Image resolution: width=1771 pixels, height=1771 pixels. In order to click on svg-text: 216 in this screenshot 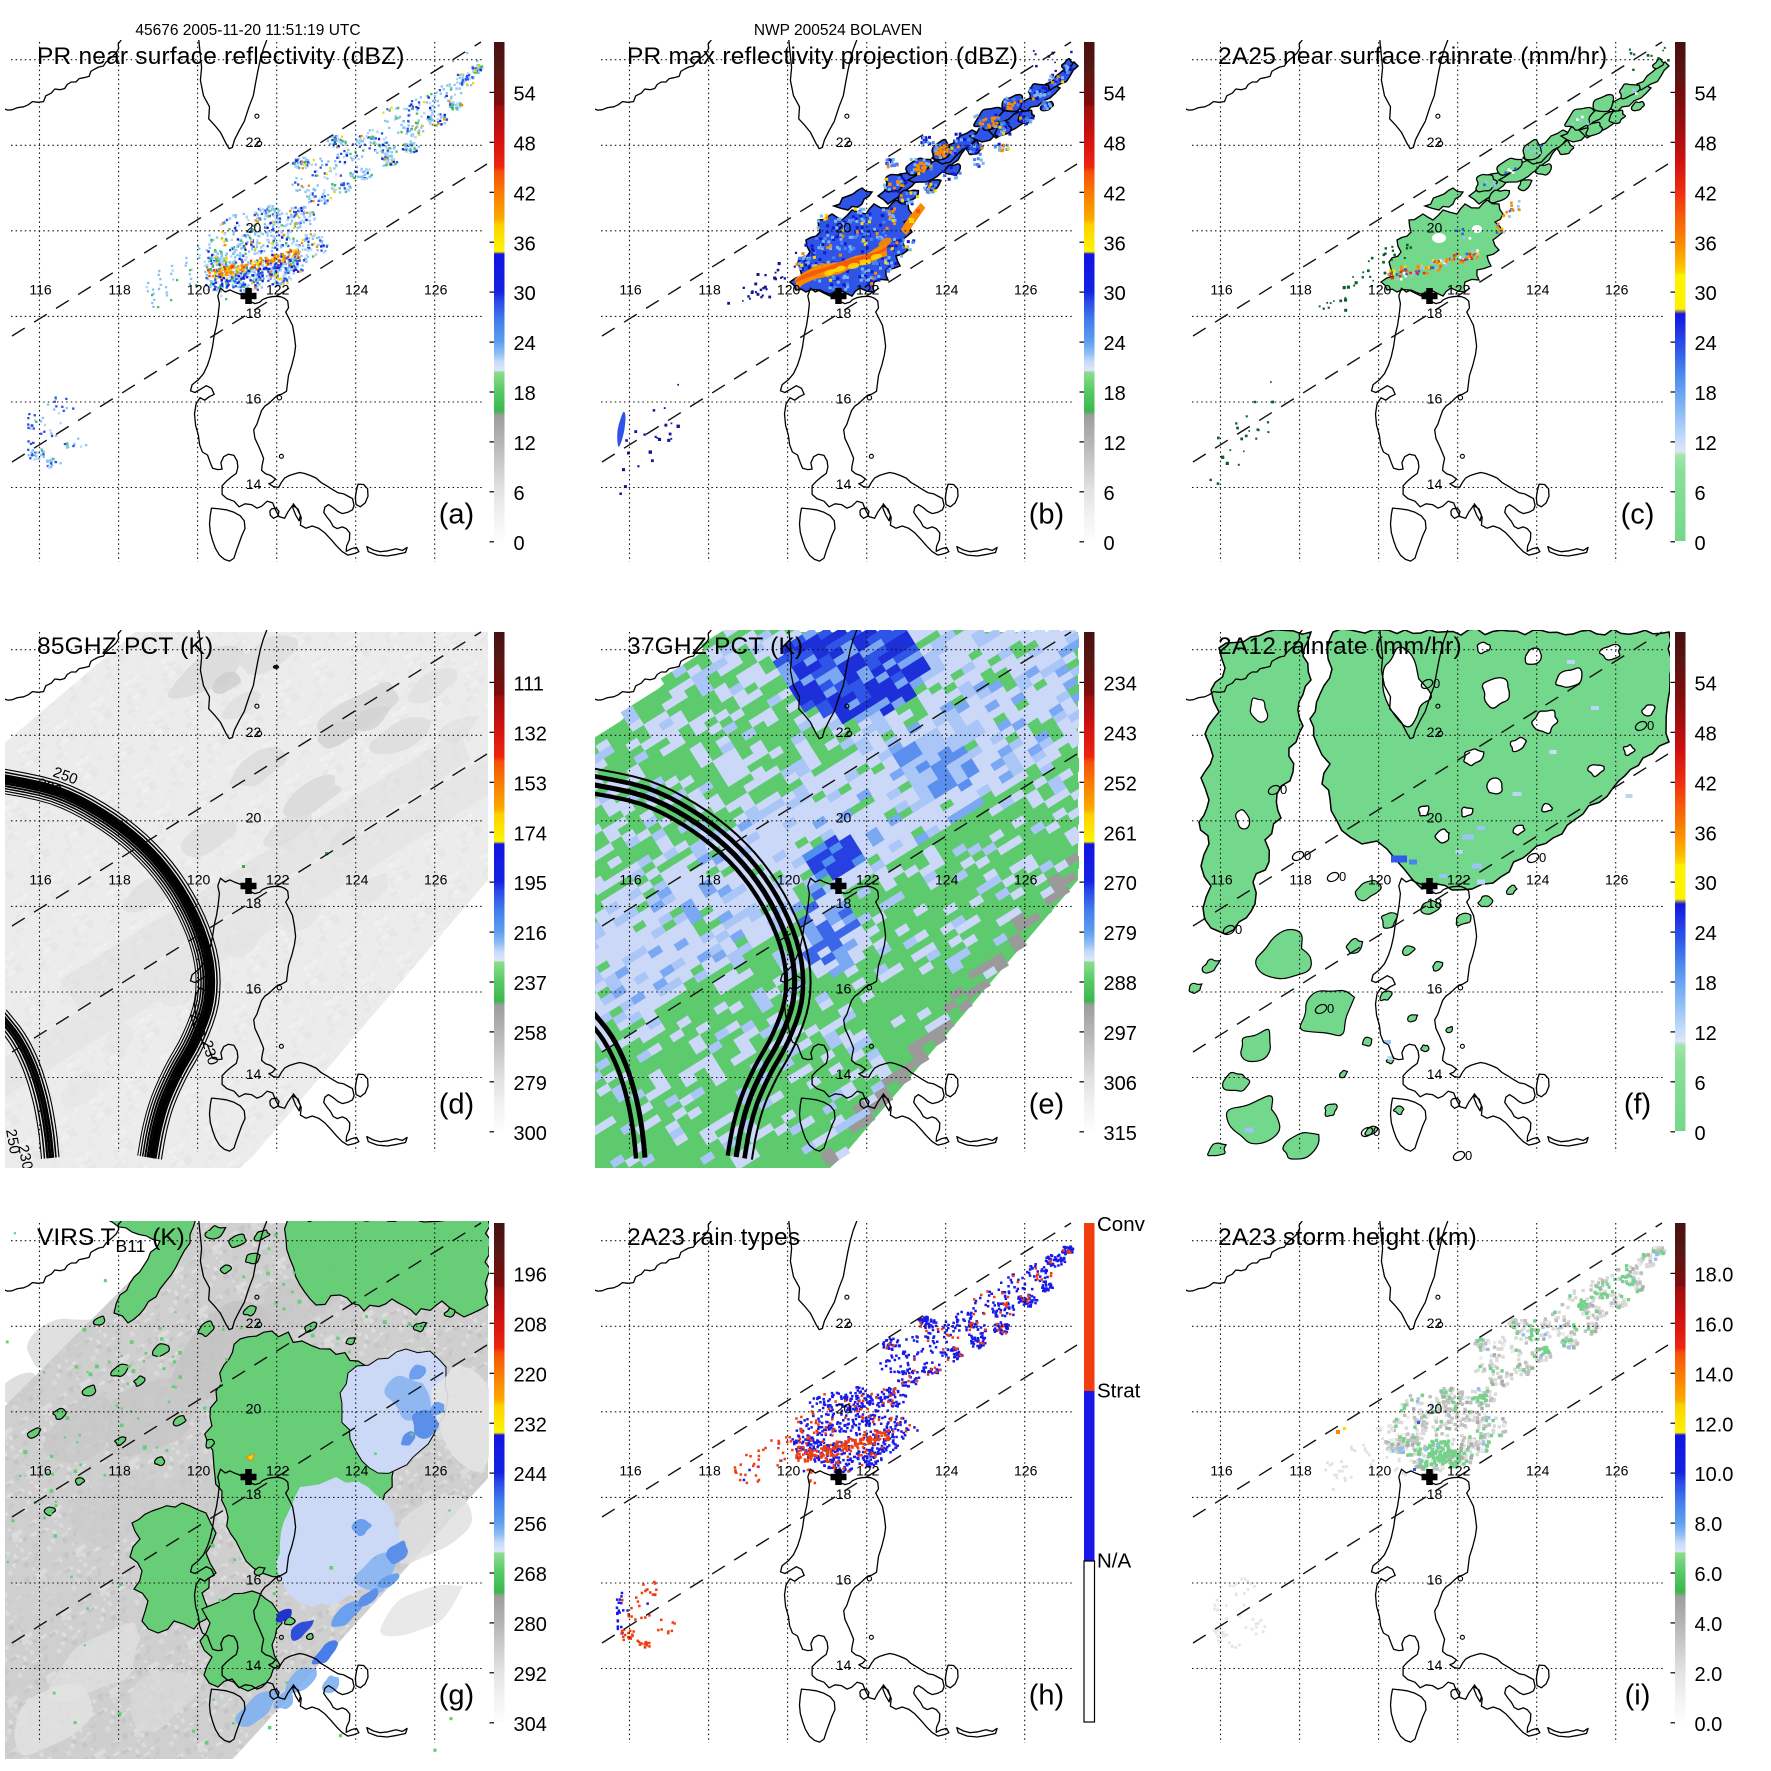, I will do `click(530, 934)`.